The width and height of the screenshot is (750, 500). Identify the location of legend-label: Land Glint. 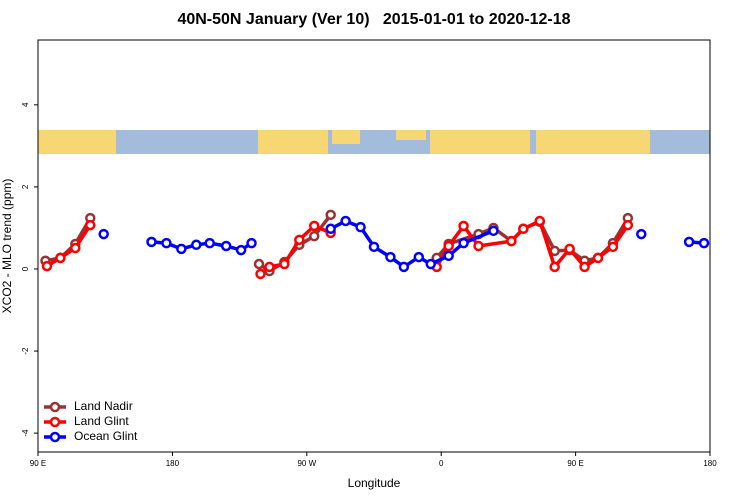
(101, 421).